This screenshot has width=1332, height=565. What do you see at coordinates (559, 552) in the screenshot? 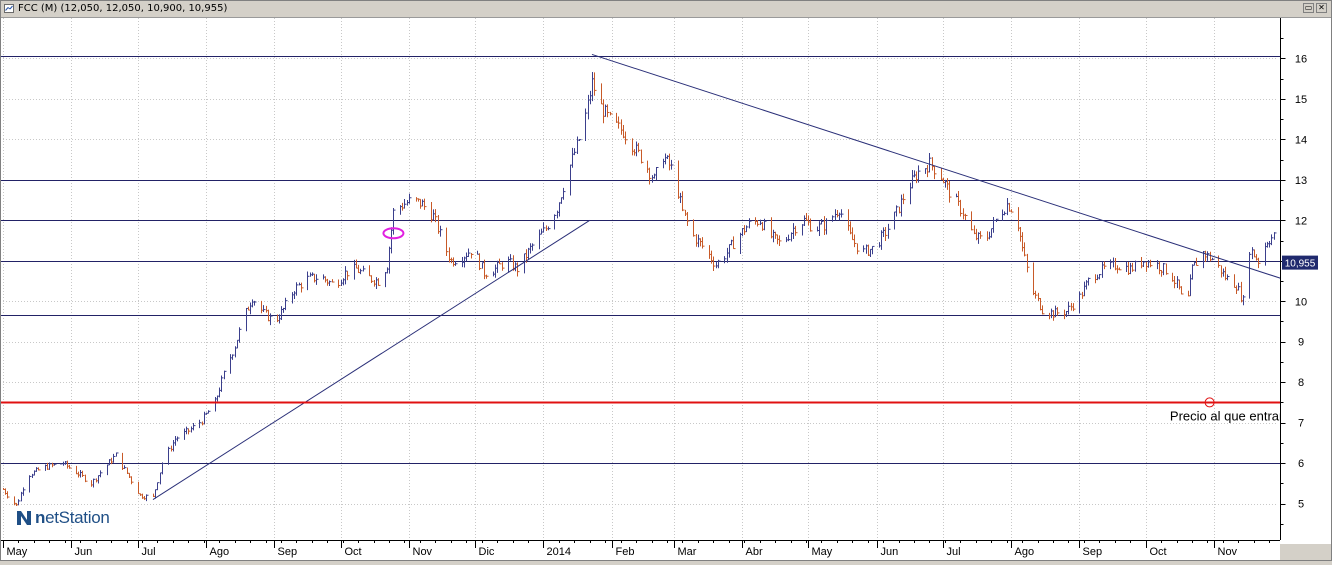
I see `x-tick-label: 2014` at bounding box center [559, 552].